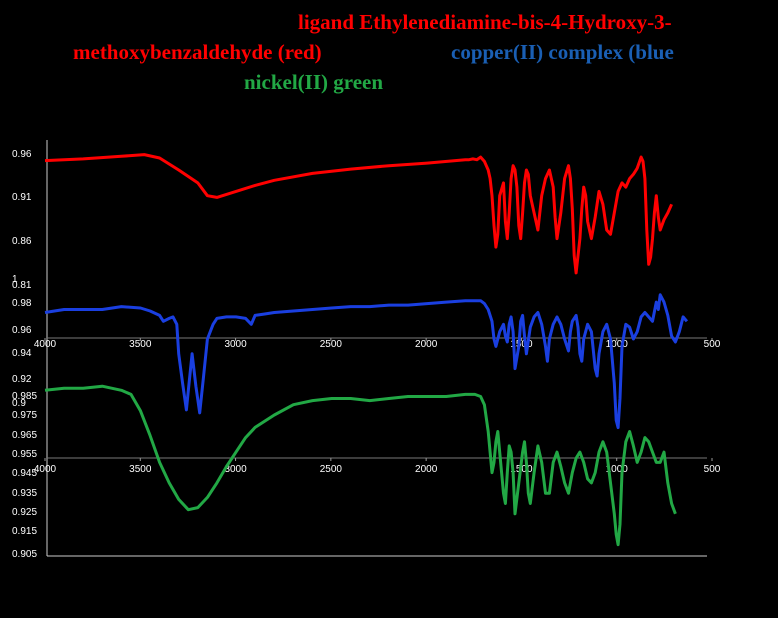  Describe the element at coordinates (22, 379) in the screenshot. I see `blue-y-tick-label: 0.92` at that location.